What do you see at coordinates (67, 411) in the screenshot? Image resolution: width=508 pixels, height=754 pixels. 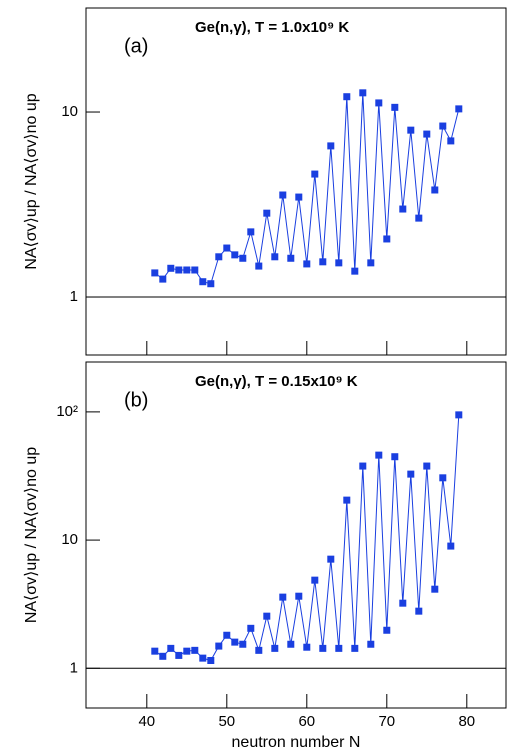 I see `y-tick-label: 10²` at bounding box center [67, 411].